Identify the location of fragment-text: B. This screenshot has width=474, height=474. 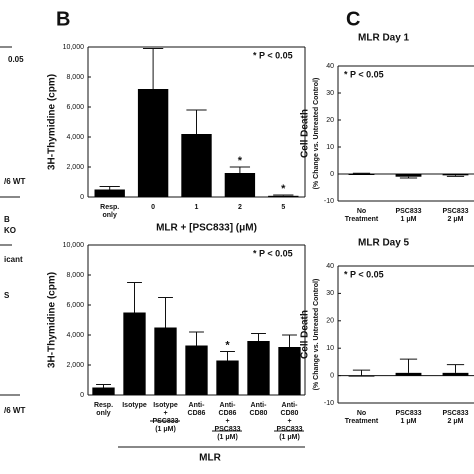
(7, 219).